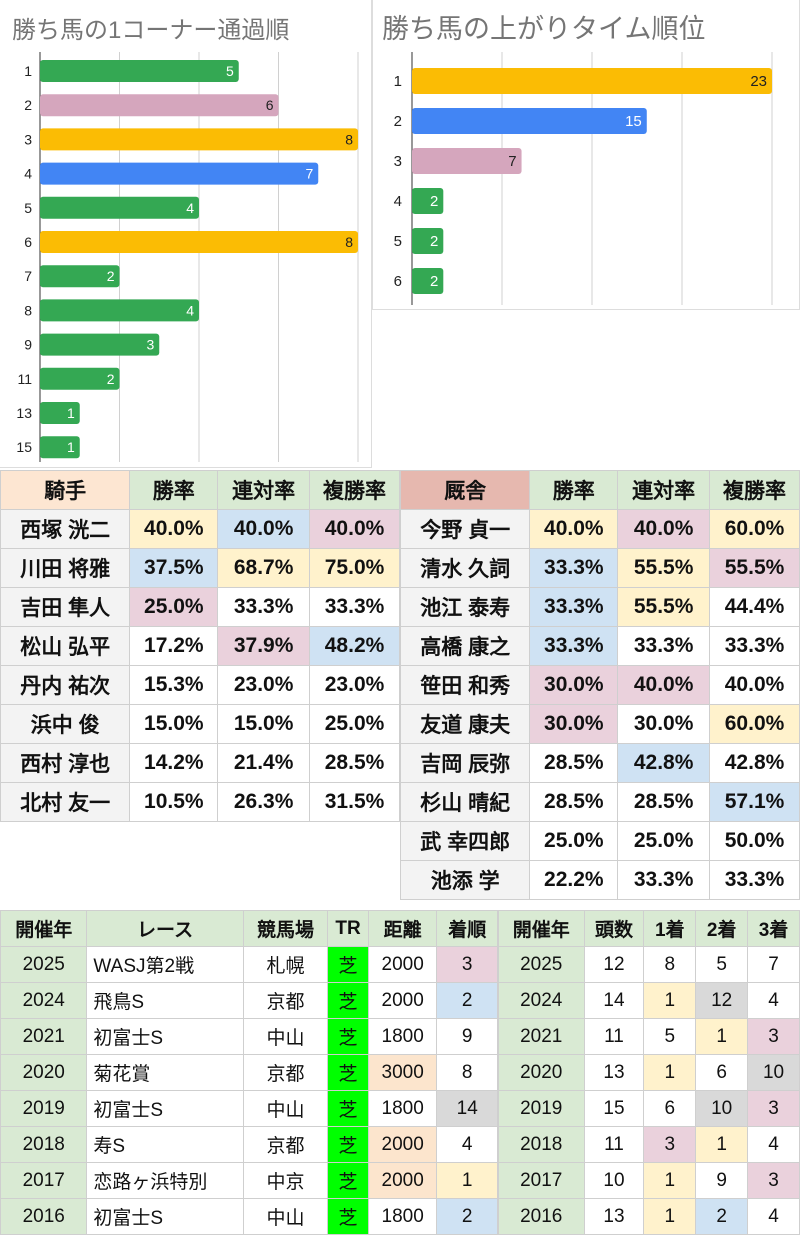  What do you see at coordinates (165, 1216) in the screenshot?
I see `race-name-cell: 初富士S` at bounding box center [165, 1216].